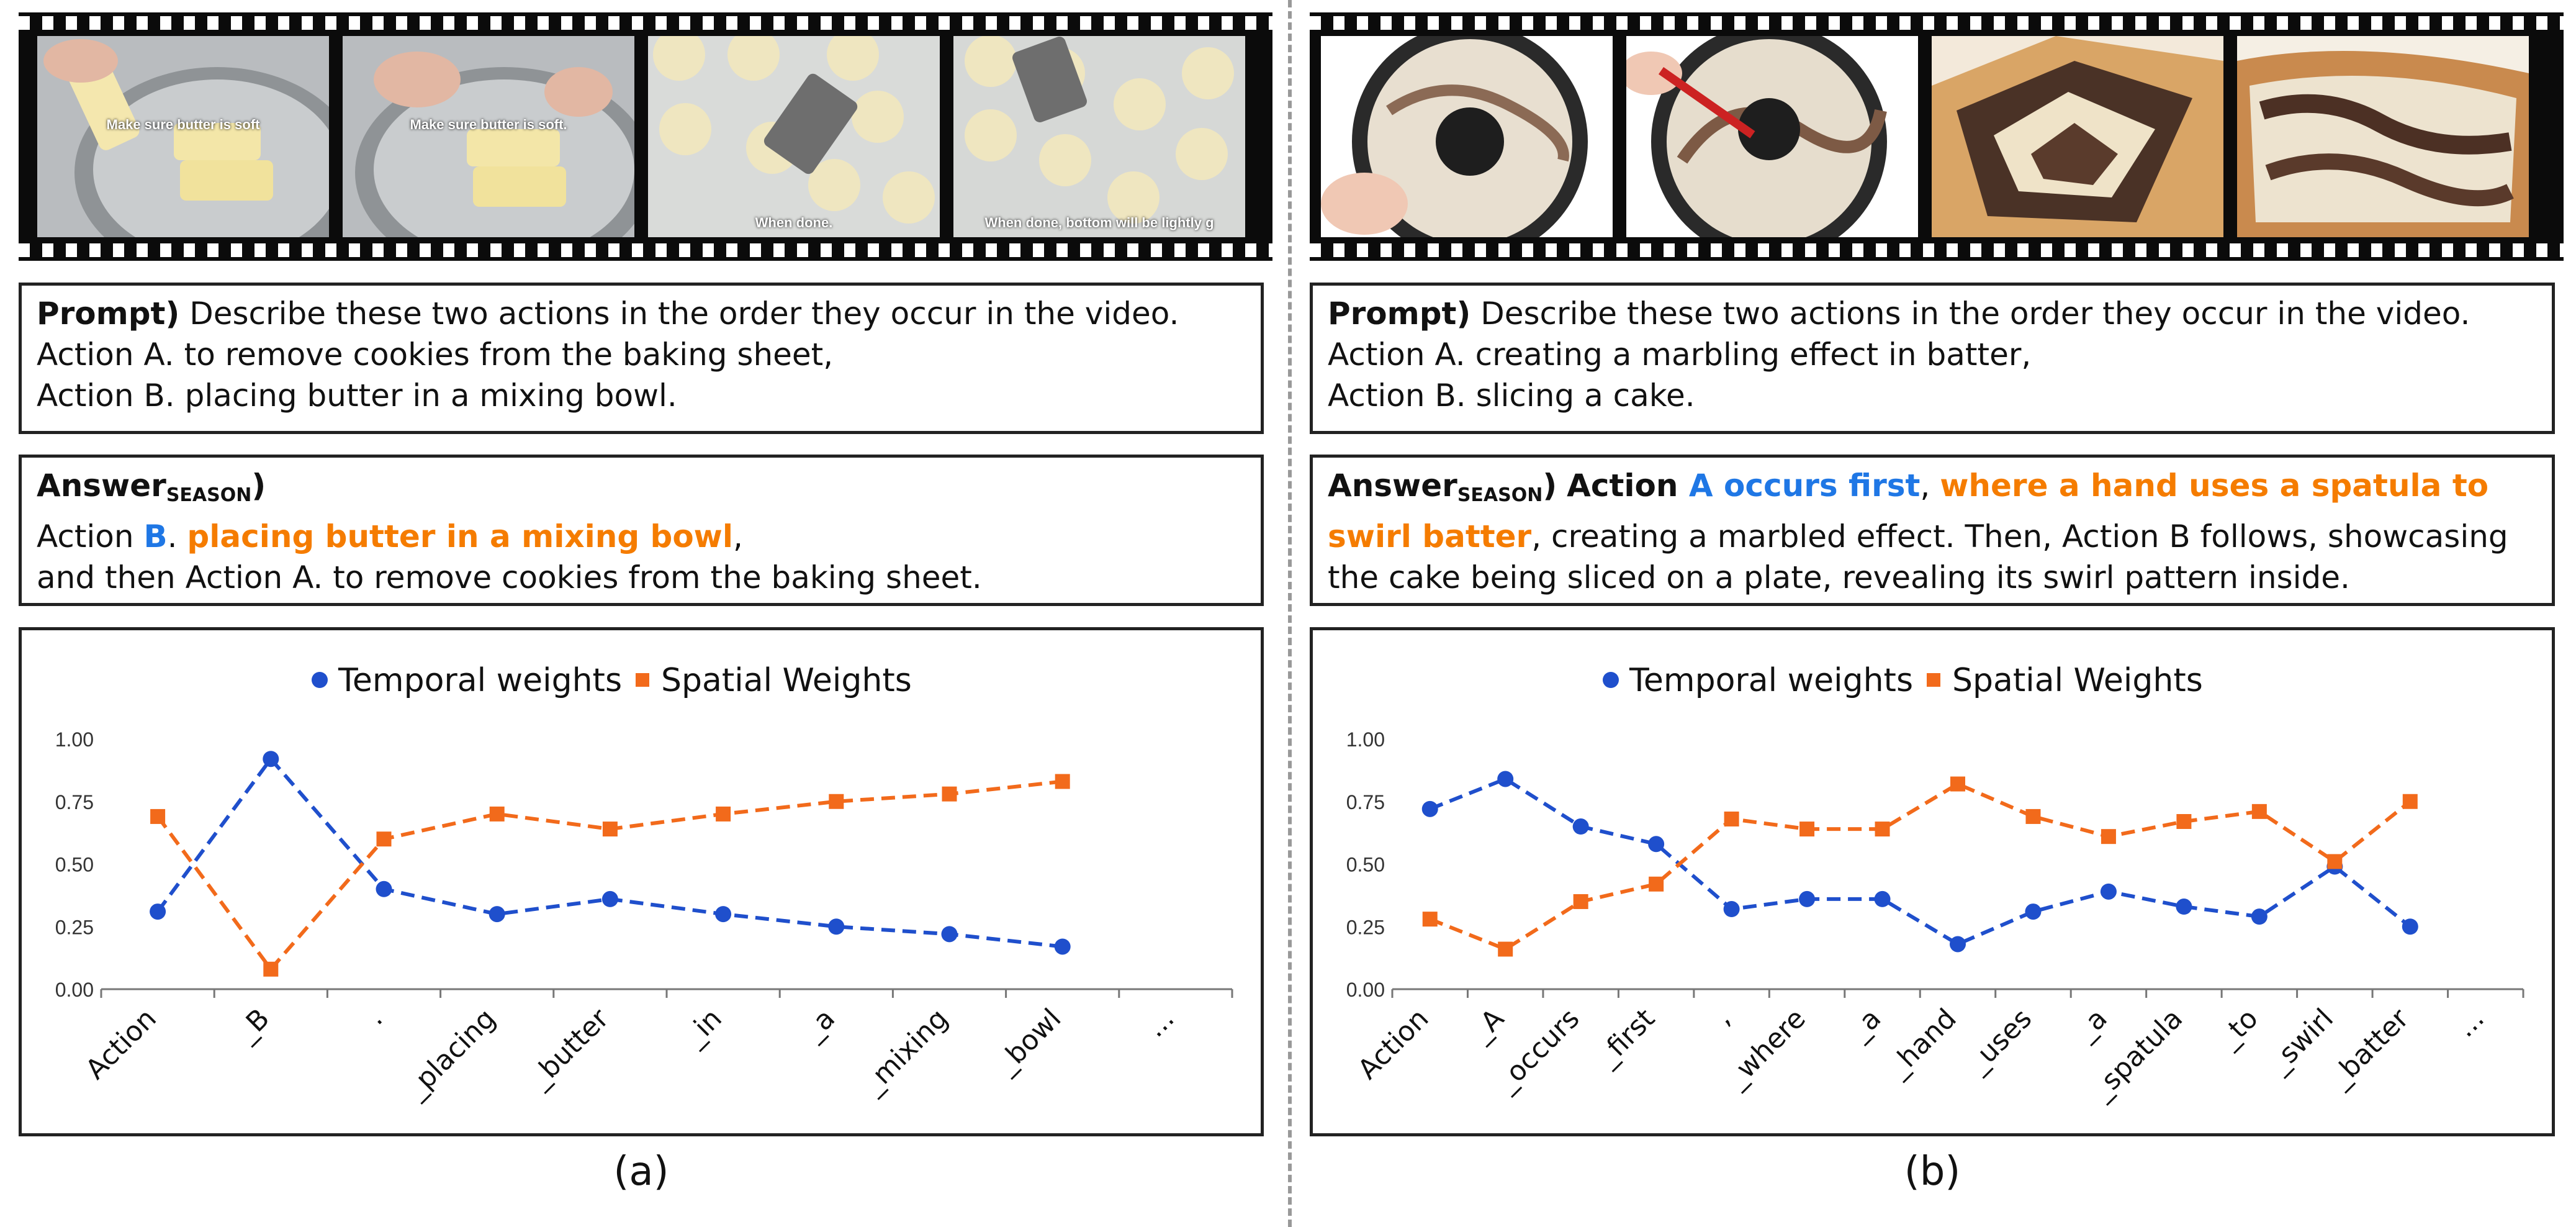  I want to click on video-frame-3: When done., so click(794, 136).